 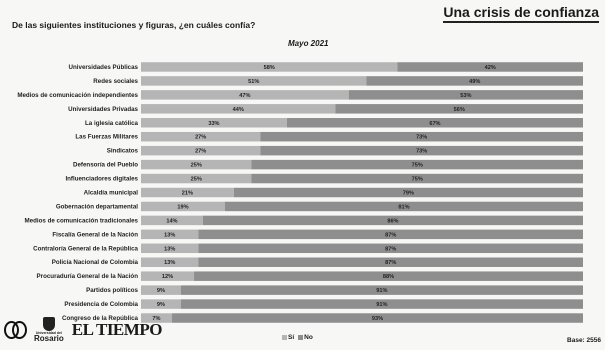 I want to click on data-label-no: 42%, so click(x=490, y=68).